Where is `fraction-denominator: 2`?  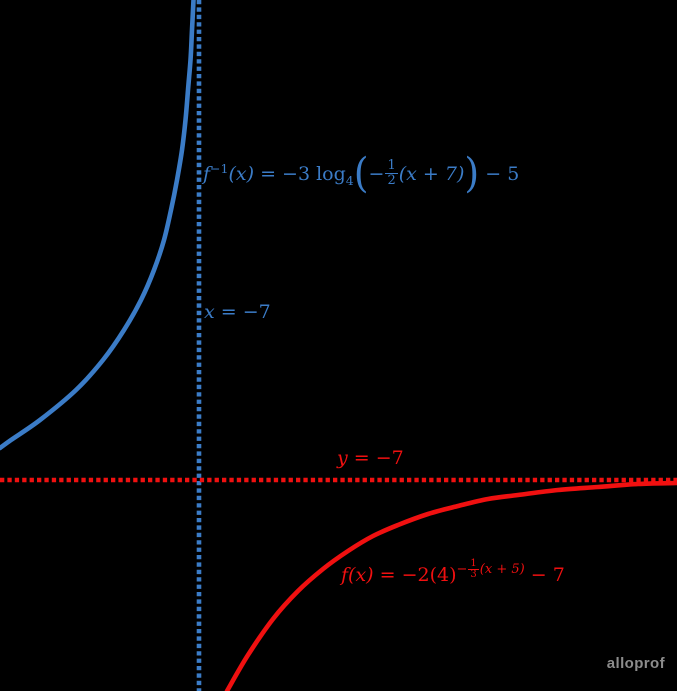 fraction-denominator: 2 is located at coordinates (391, 180).